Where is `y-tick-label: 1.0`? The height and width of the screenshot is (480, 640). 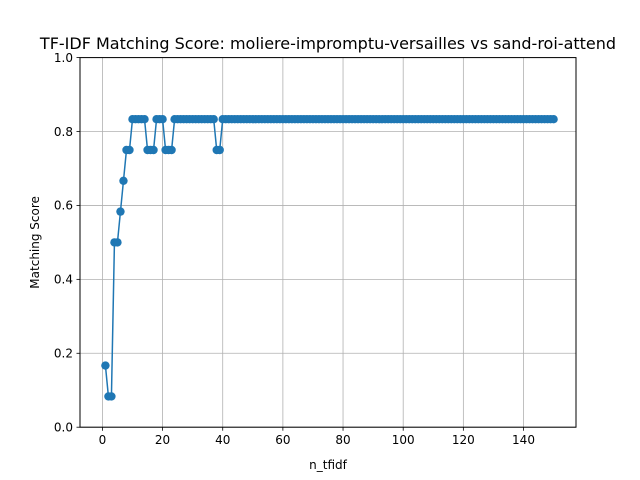
y-tick-label: 1.0 is located at coordinates (63, 58).